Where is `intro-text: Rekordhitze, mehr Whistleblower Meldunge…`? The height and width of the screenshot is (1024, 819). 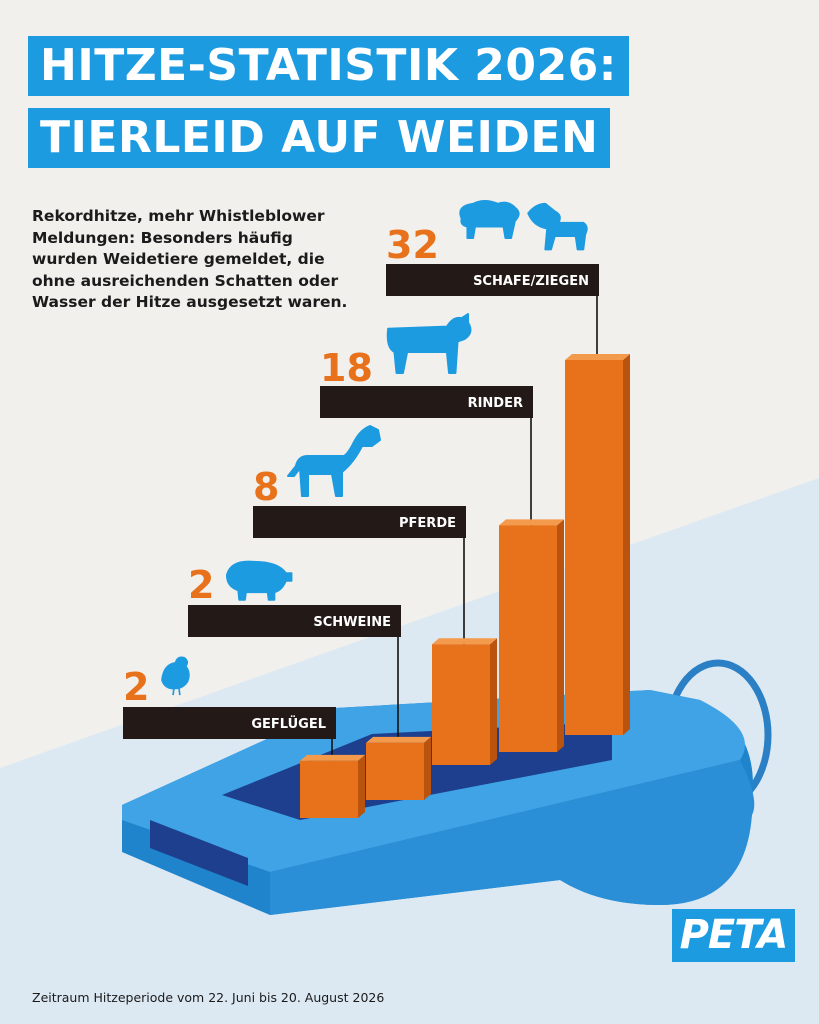
intro-text: Rekordhitze, mehr Whistleblower Meldunge… is located at coordinates (190, 259).